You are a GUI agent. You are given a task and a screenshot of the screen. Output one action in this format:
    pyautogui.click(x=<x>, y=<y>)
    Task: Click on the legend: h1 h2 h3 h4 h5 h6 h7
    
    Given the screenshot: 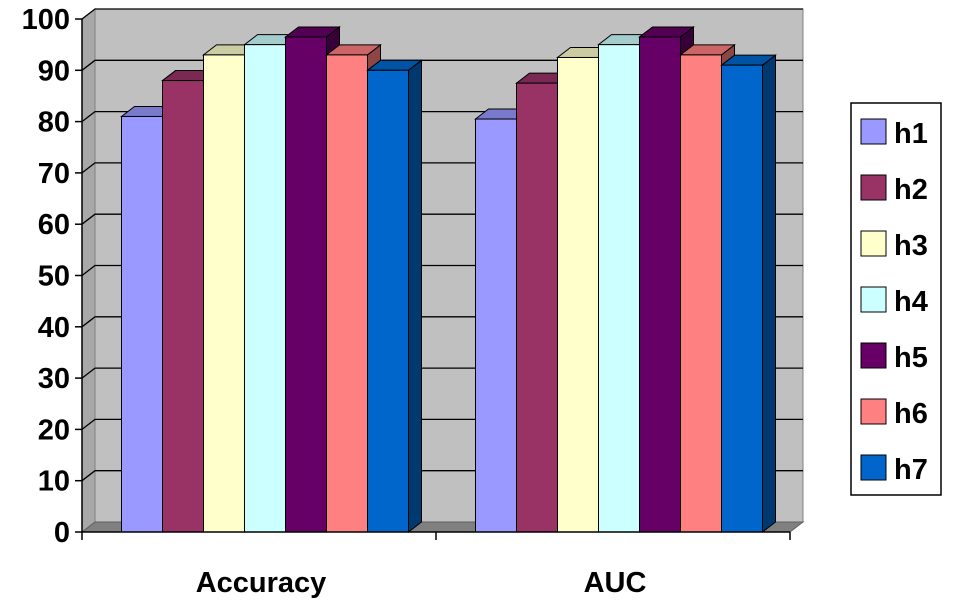 What is the action you would take?
    pyautogui.click(x=896, y=299)
    